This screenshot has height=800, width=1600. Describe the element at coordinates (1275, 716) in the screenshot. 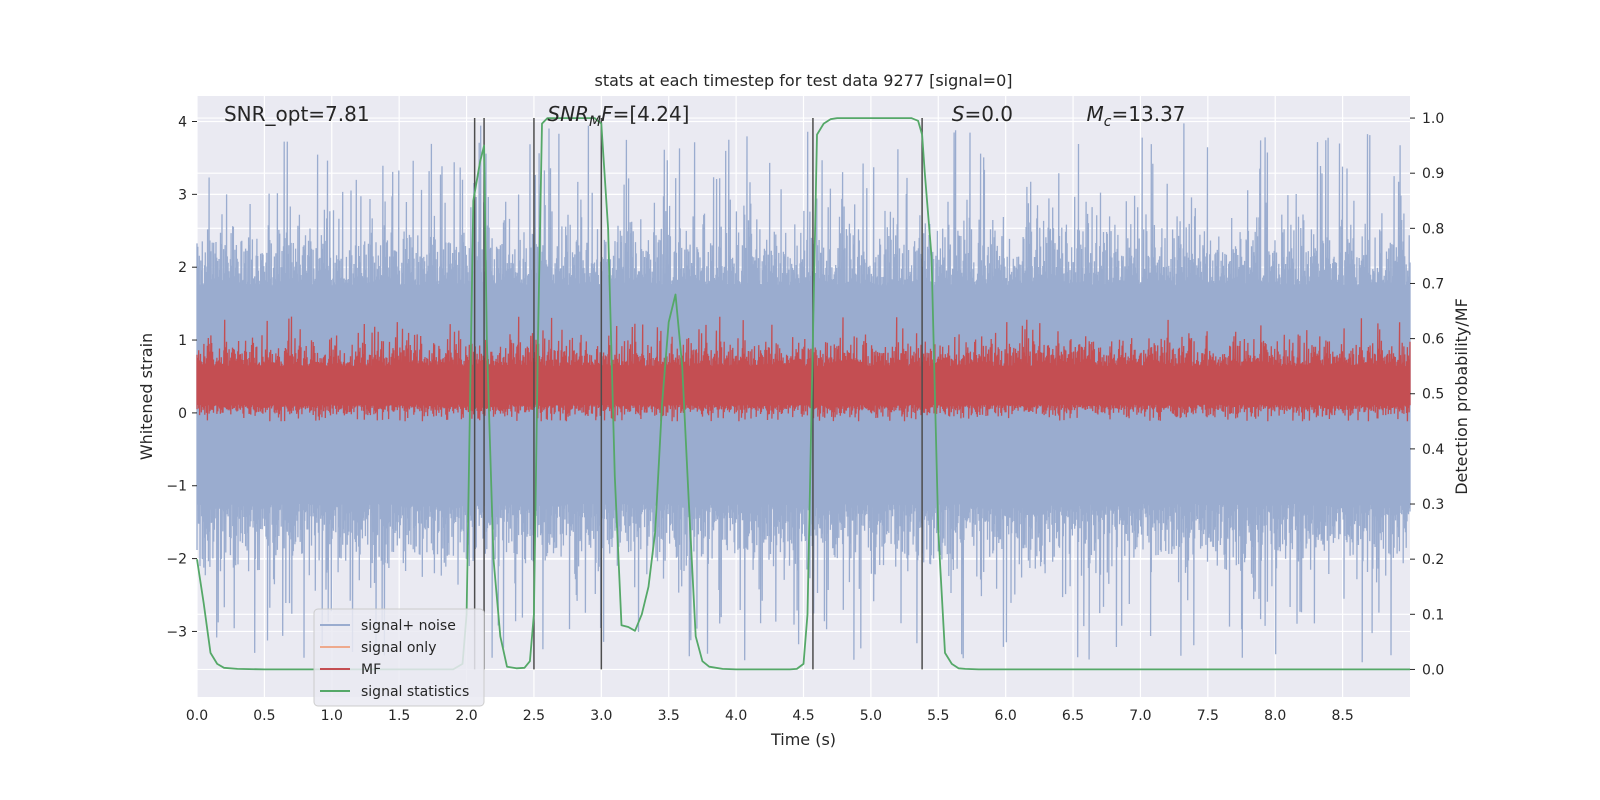

I see `x-tick-label: 8.0` at that location.